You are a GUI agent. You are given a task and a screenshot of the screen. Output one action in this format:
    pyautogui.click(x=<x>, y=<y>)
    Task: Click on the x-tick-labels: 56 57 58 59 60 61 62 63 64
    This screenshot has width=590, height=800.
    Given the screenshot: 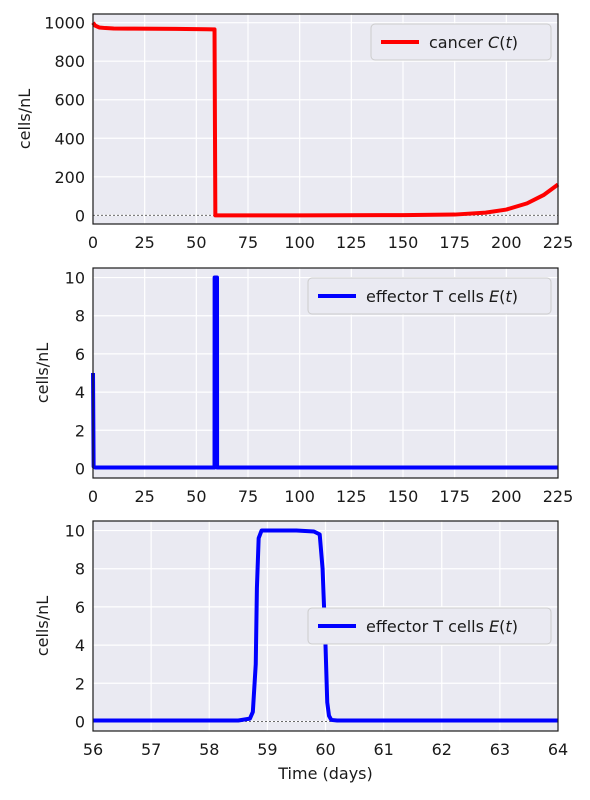 What is the action you would take?
    pyautogui.click(x=325, y=749)
    